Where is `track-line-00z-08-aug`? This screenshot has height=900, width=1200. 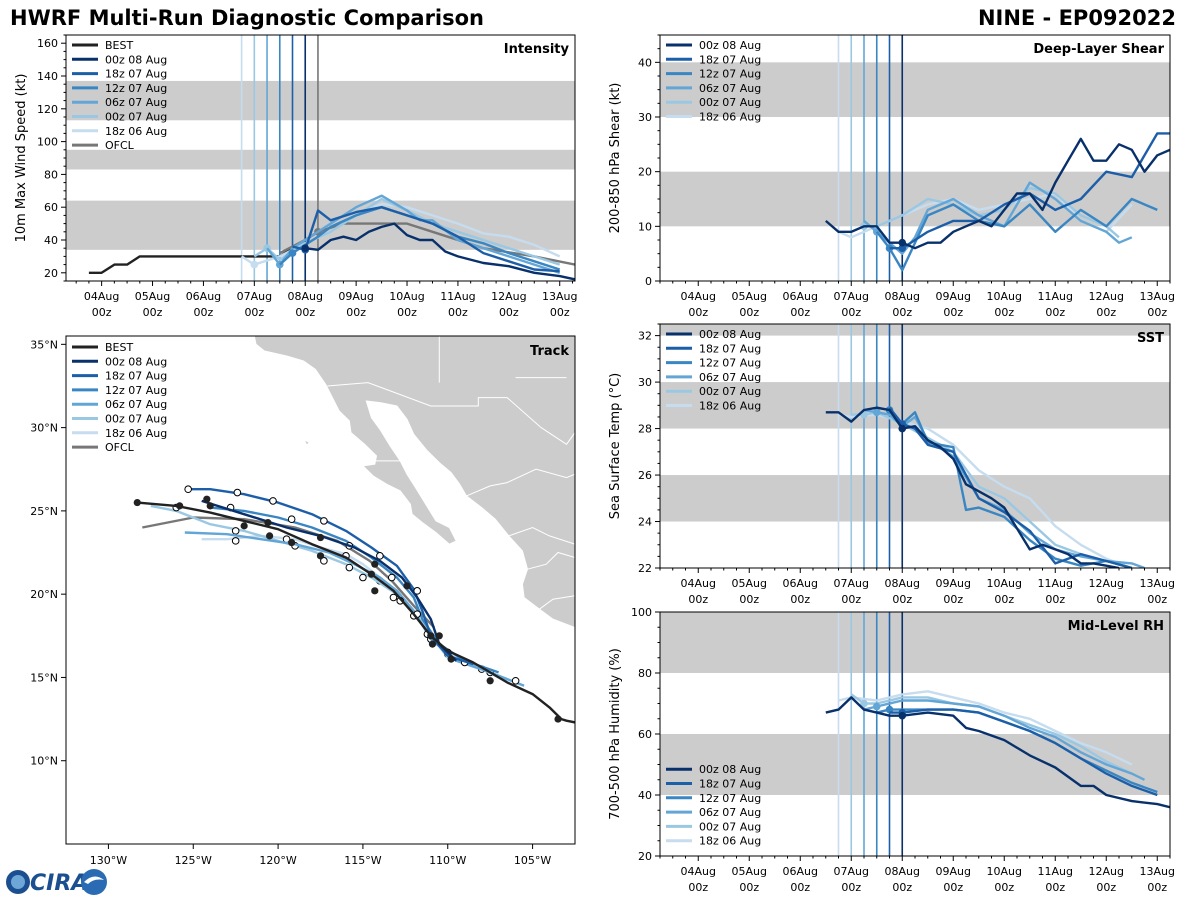
track-line-00z-08-aug is located at coordinates (329, 580).